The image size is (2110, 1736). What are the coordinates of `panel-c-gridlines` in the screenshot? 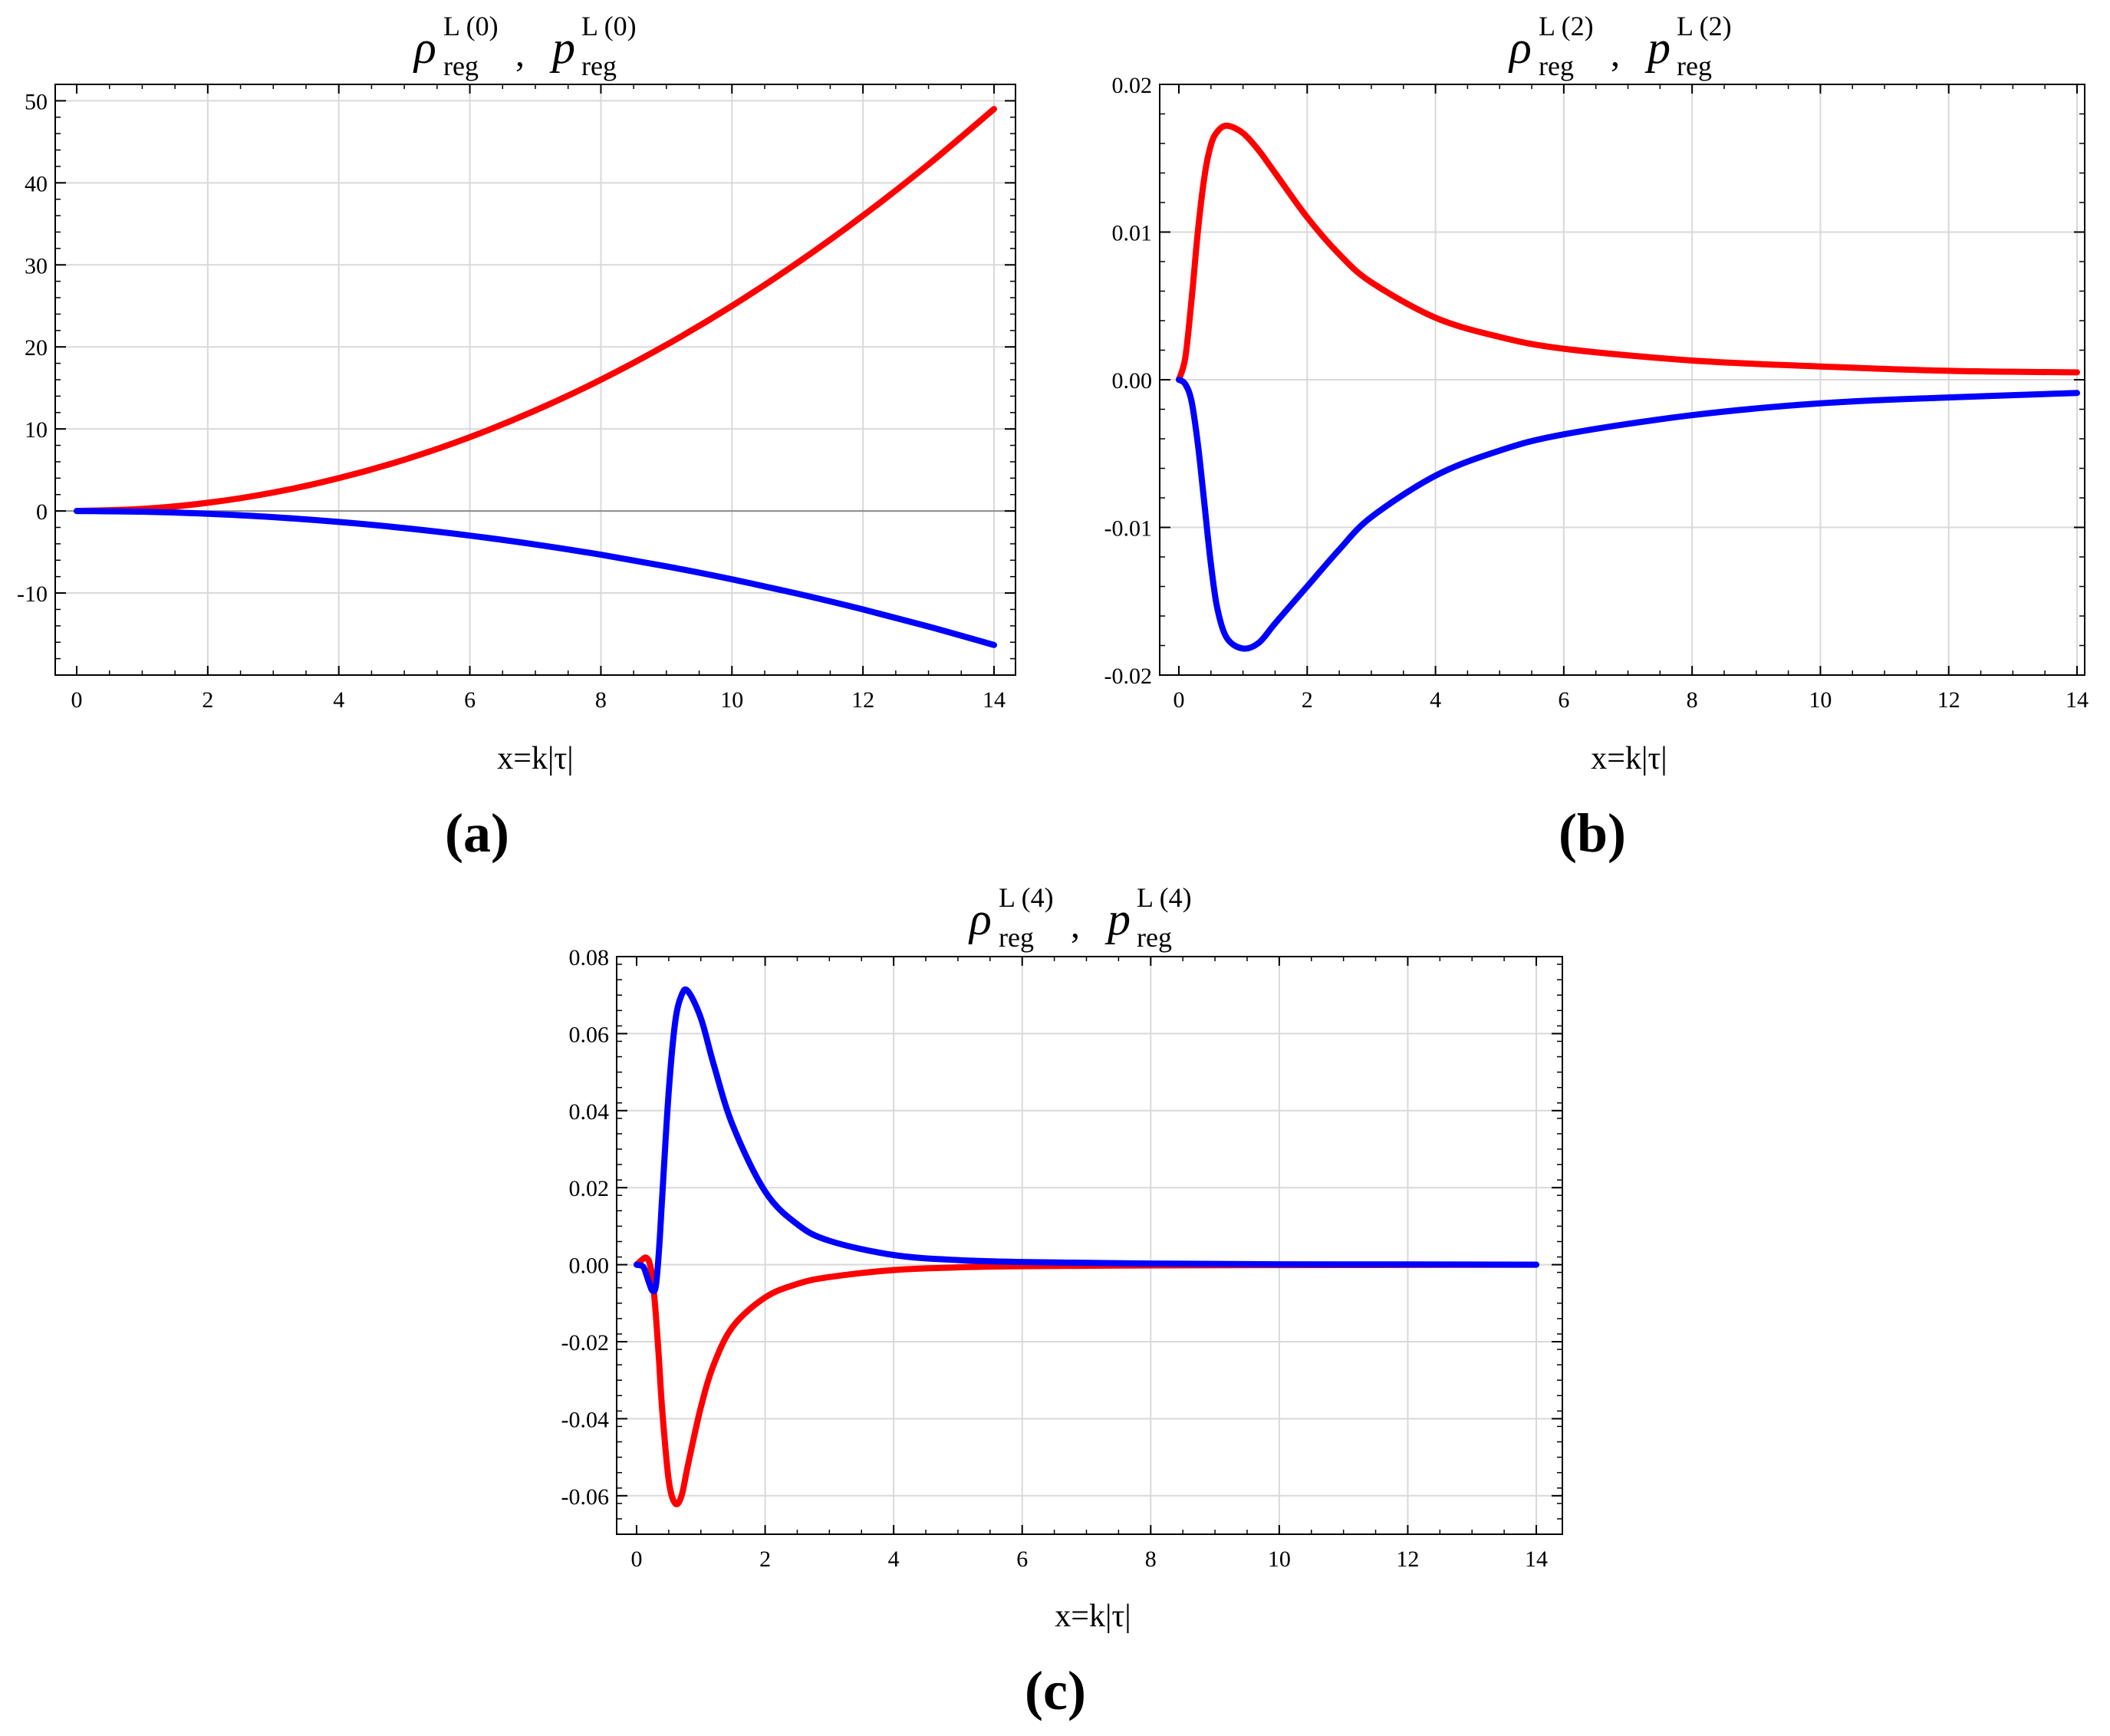 It's located at (1089, 1245).